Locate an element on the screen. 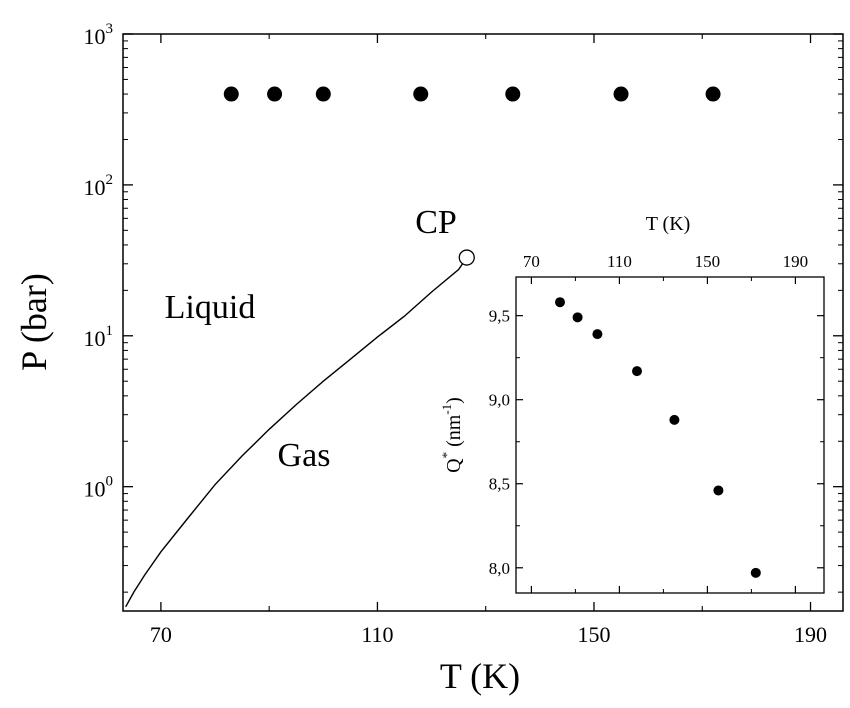  gas-region-label: Gas is located at coordinates (304, 455).